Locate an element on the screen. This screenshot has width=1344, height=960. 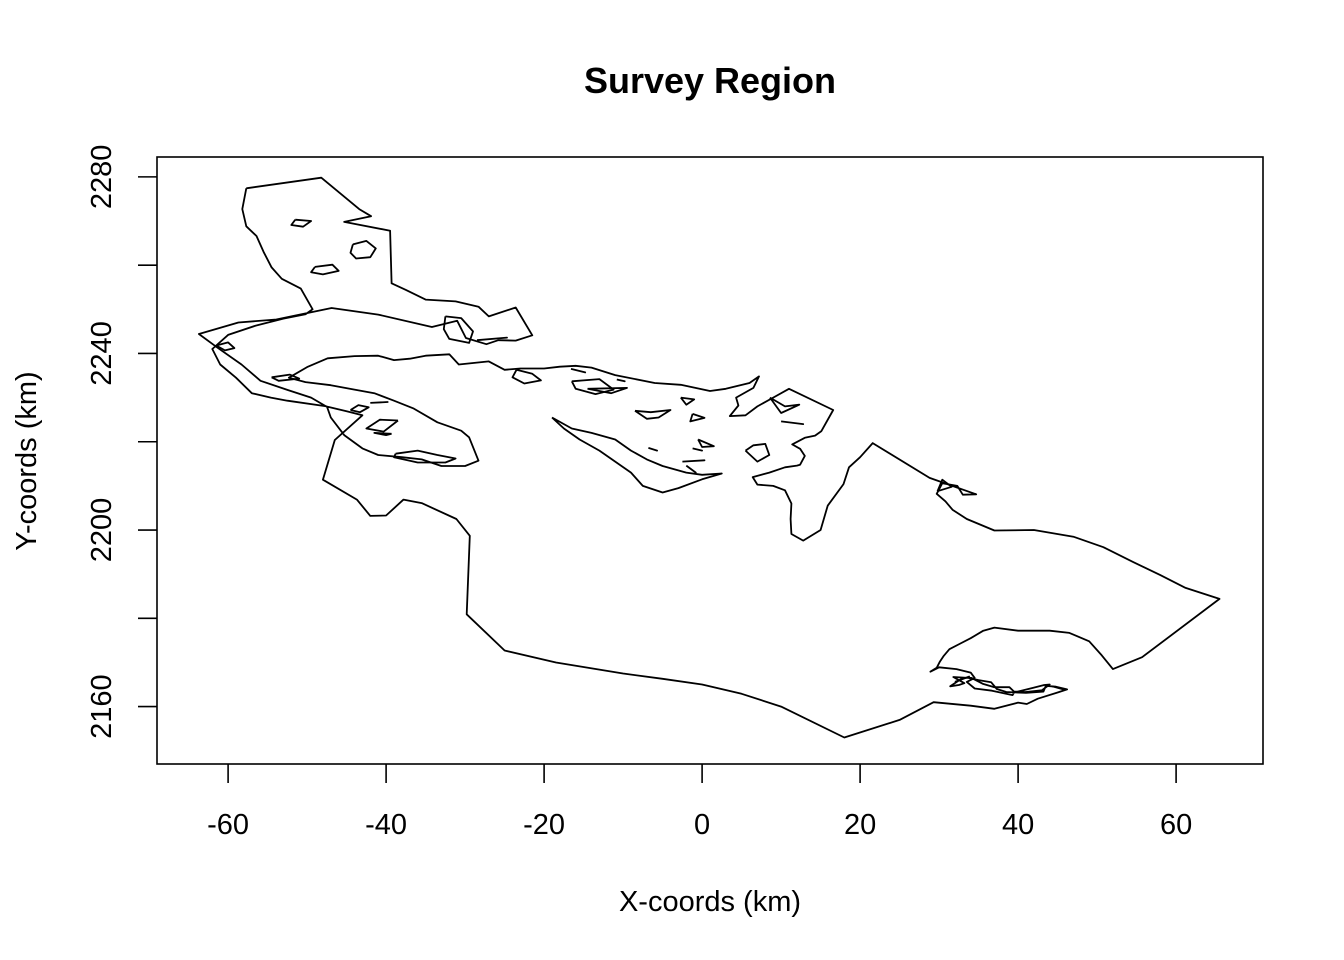
x-tick-label: -20 is located at coordinates (544, 825).